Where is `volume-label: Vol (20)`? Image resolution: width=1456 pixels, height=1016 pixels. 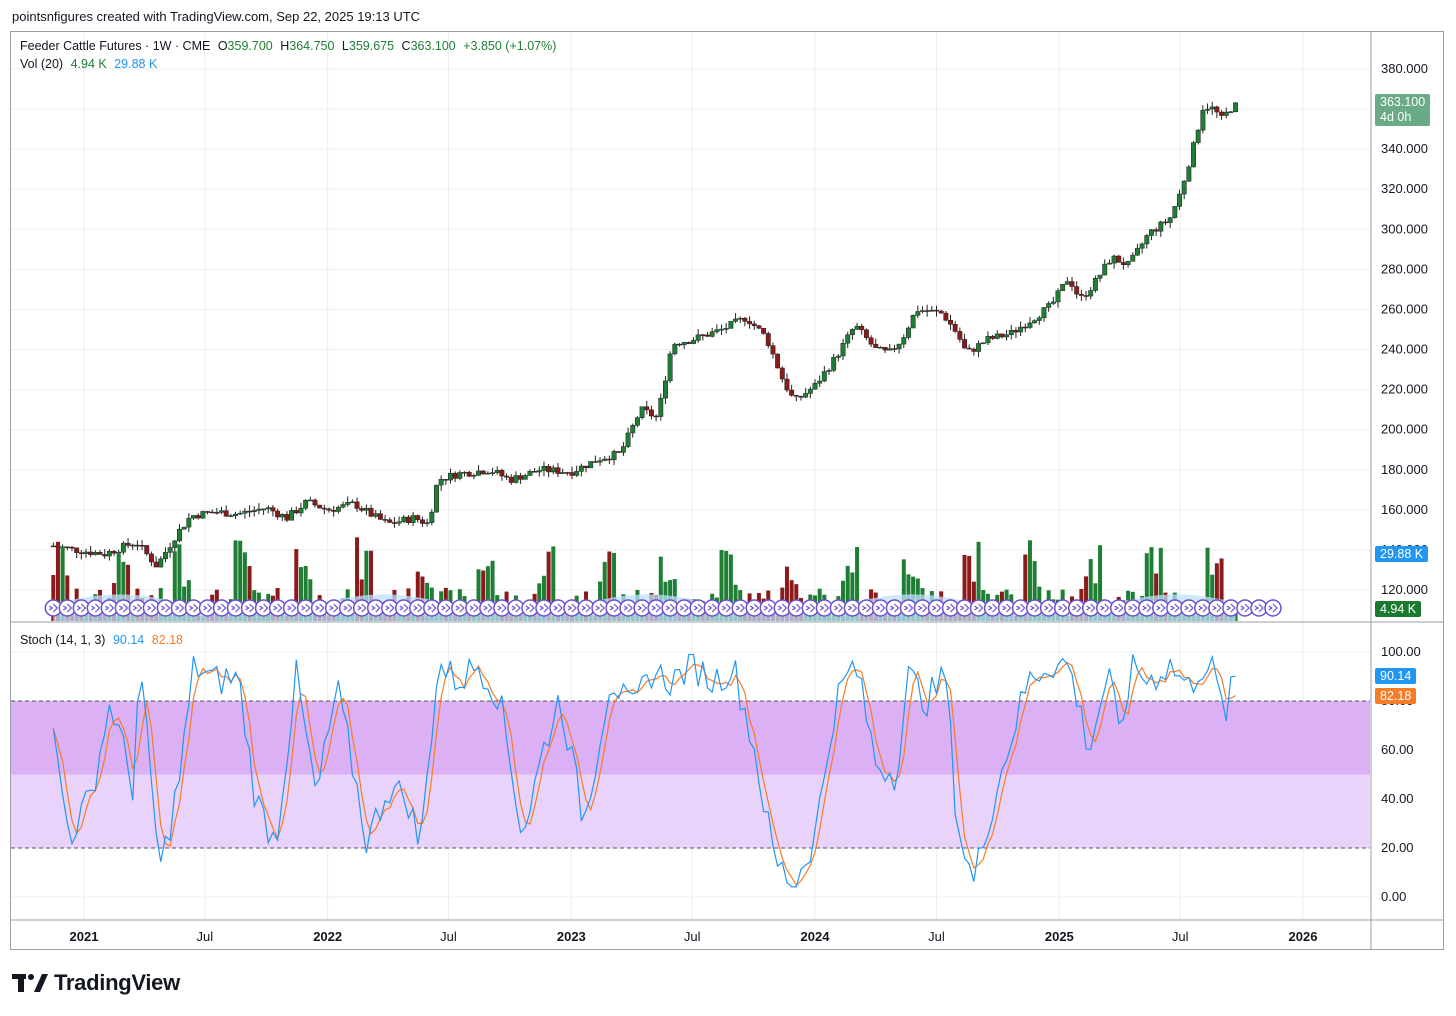
volume-label: Vol (20) is located at coordinates (42, 64).